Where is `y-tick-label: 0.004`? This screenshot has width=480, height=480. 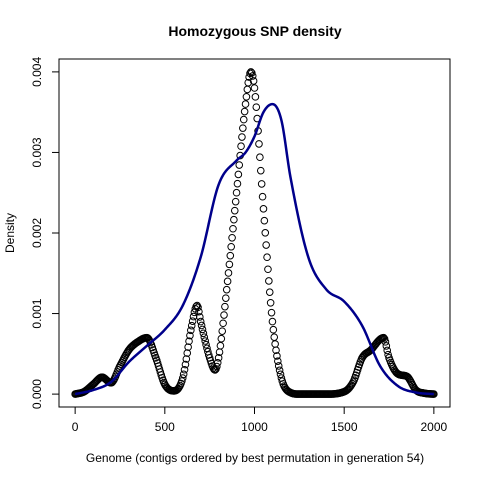
y-tick-label: 0.004 is located at coordinates (37, 72).